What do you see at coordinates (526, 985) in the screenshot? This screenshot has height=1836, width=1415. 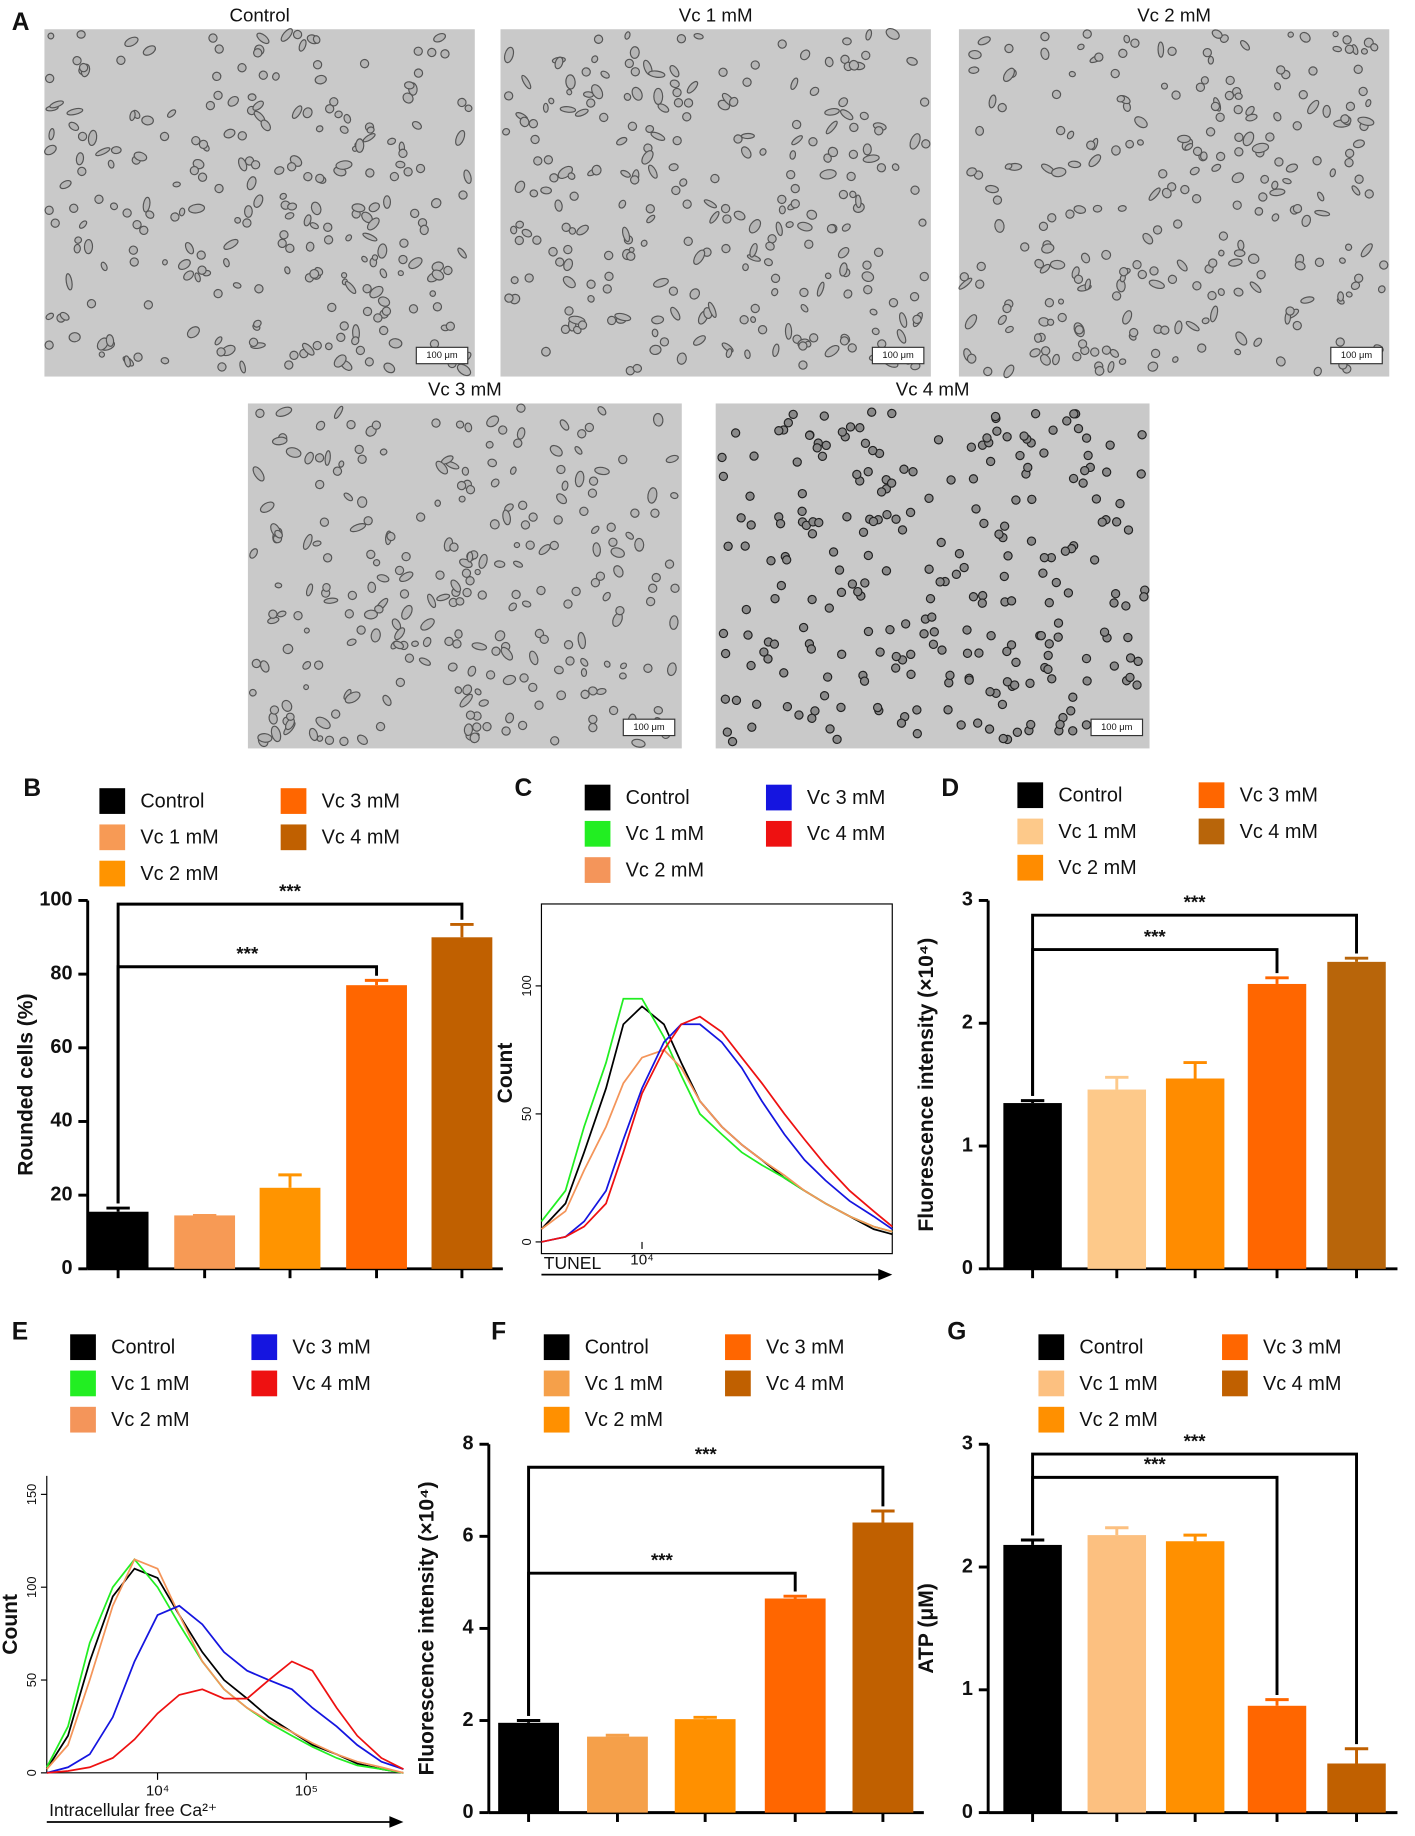 I see `y-tick-label: 100` at bounding box center [526, 985].